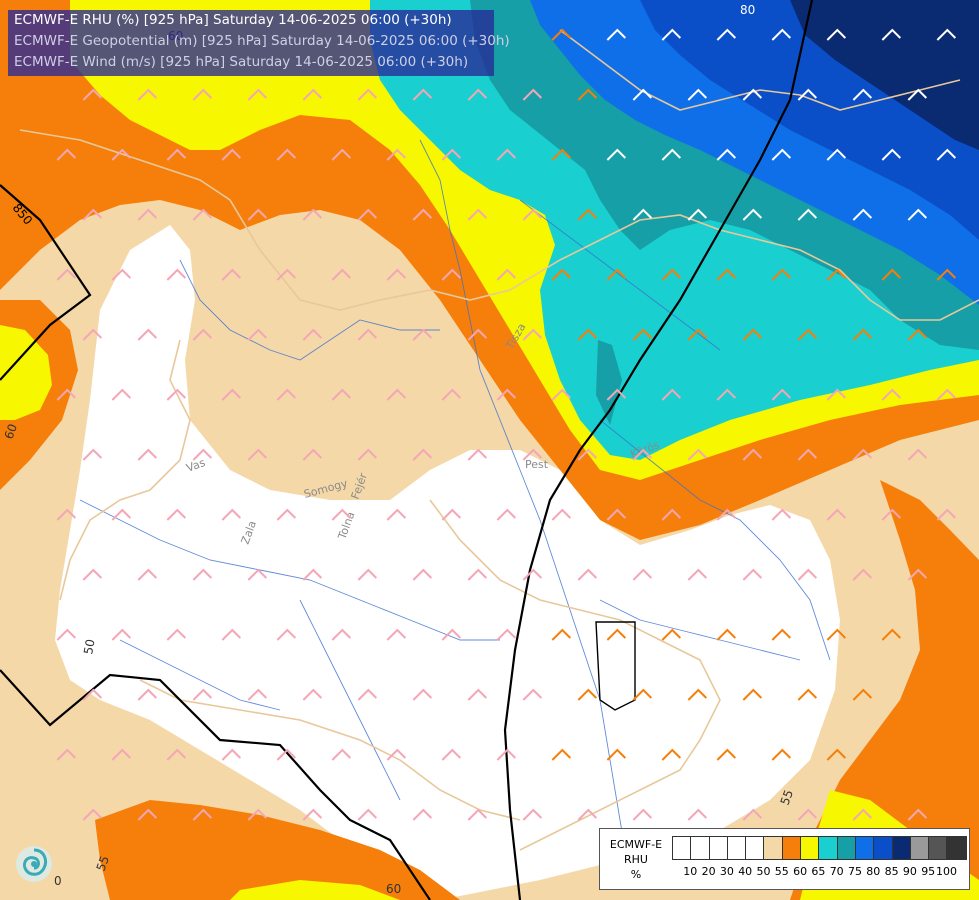  What do you see at coordinates (34, 864) in the screenshot?
I see `logo-icon` at bounding box center [34, 864].